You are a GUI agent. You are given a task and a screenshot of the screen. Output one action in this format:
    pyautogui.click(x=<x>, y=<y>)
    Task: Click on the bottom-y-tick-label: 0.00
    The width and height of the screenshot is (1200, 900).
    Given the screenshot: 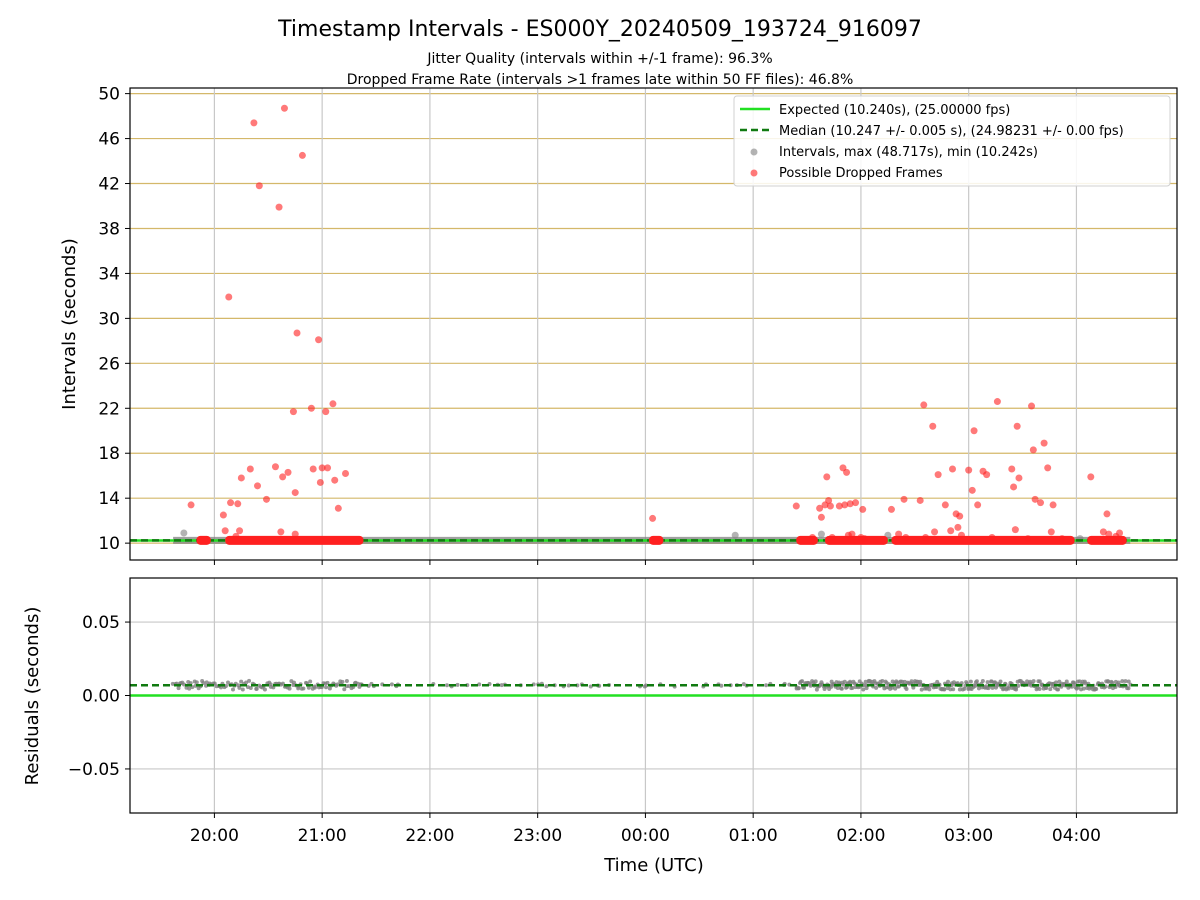 What is the action you would take?
    pyautogui.click(x=101, y=697)
    